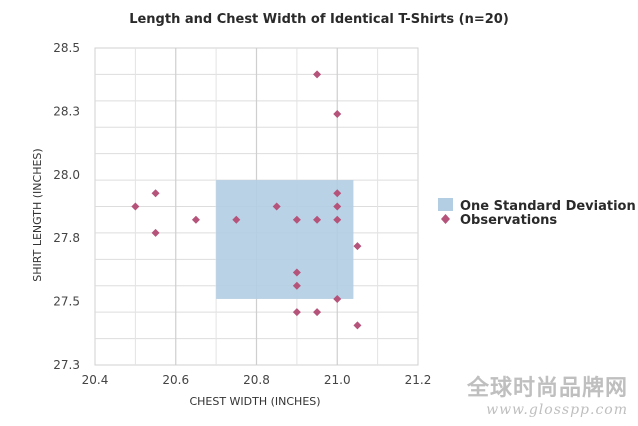 This screenshot has height=426, width=638. Describe the element at coordinates (66, 206) in the screenshot. I see `y-tick-labels: 27.3 27.5 27.8 28.0 28.3 28.5` at that location.